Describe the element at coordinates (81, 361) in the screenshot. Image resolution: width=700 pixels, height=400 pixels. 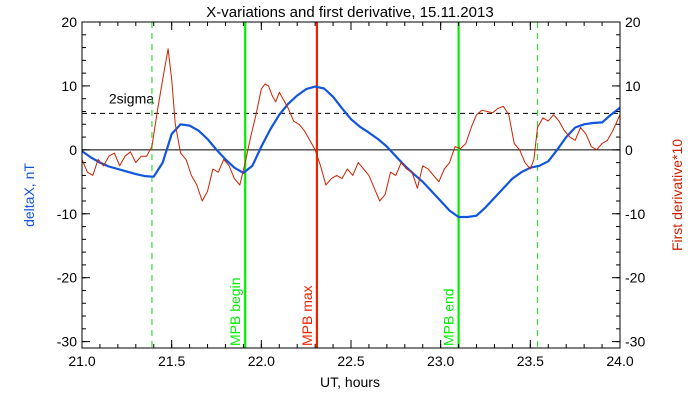
I see `x-tick-label: 21.0` at that location.